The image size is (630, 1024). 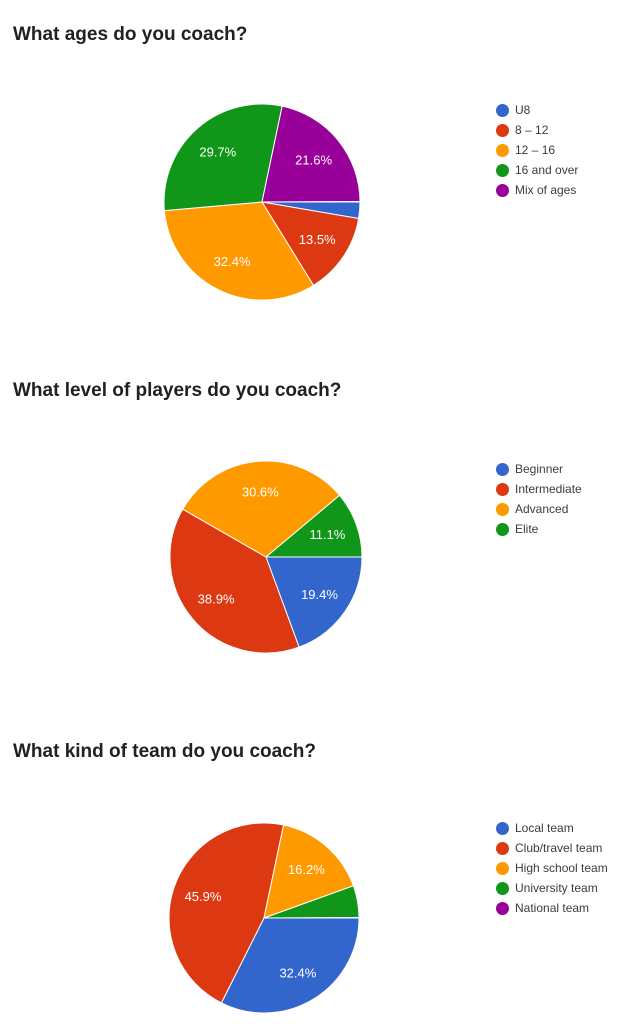 I want to click on legend-label: Intermediate, so click(x=548, y=489).